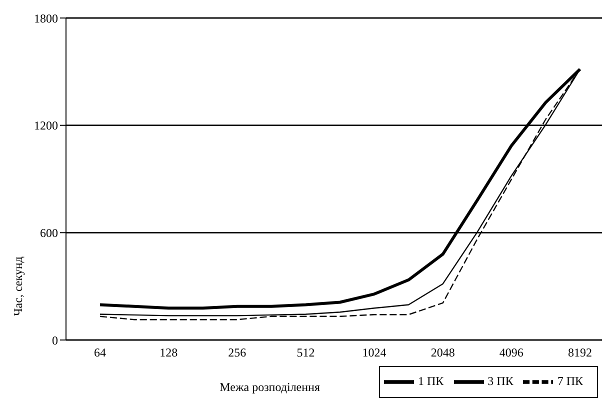  Describe the element at coordinates (49, 233) in the screenshot. I see `y-tick-label: 600` at that location.